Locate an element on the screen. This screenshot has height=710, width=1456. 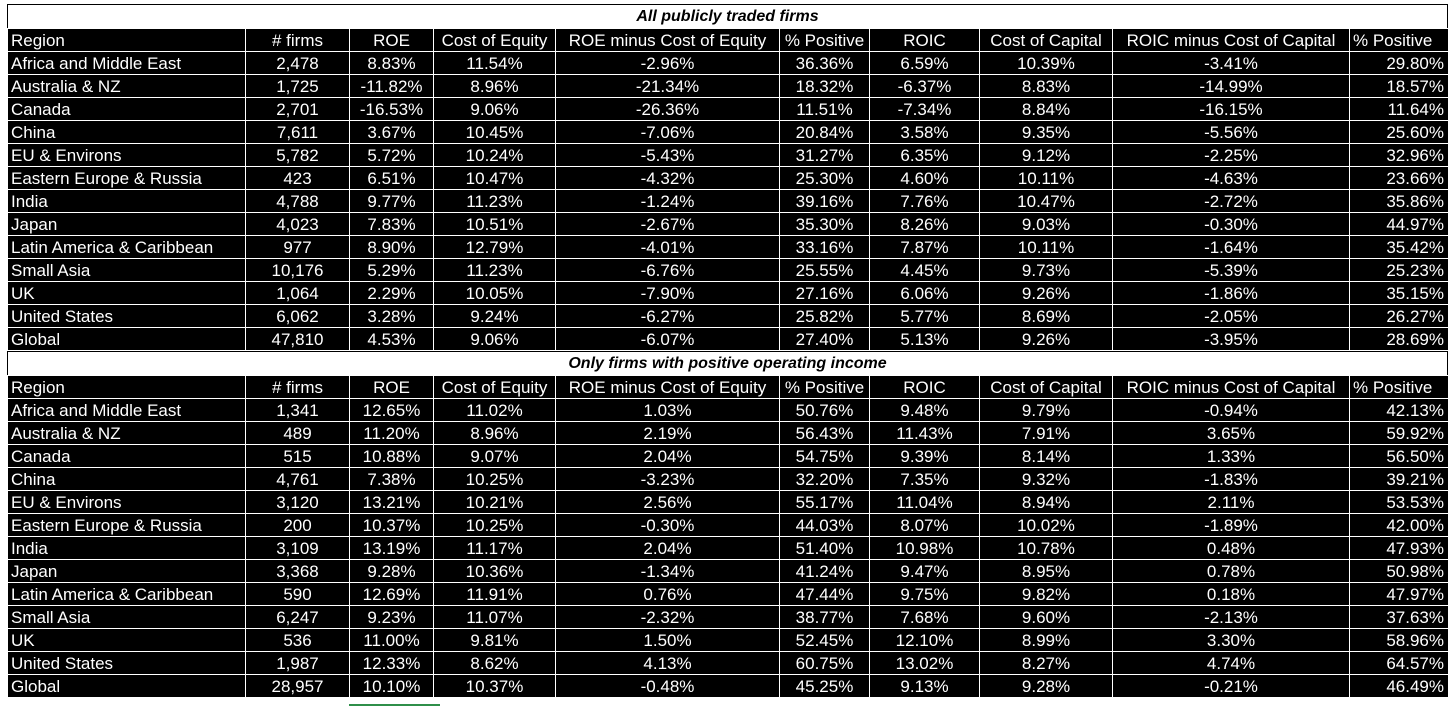
value-cell: 46.49% is located at coordinates (1399, 686).